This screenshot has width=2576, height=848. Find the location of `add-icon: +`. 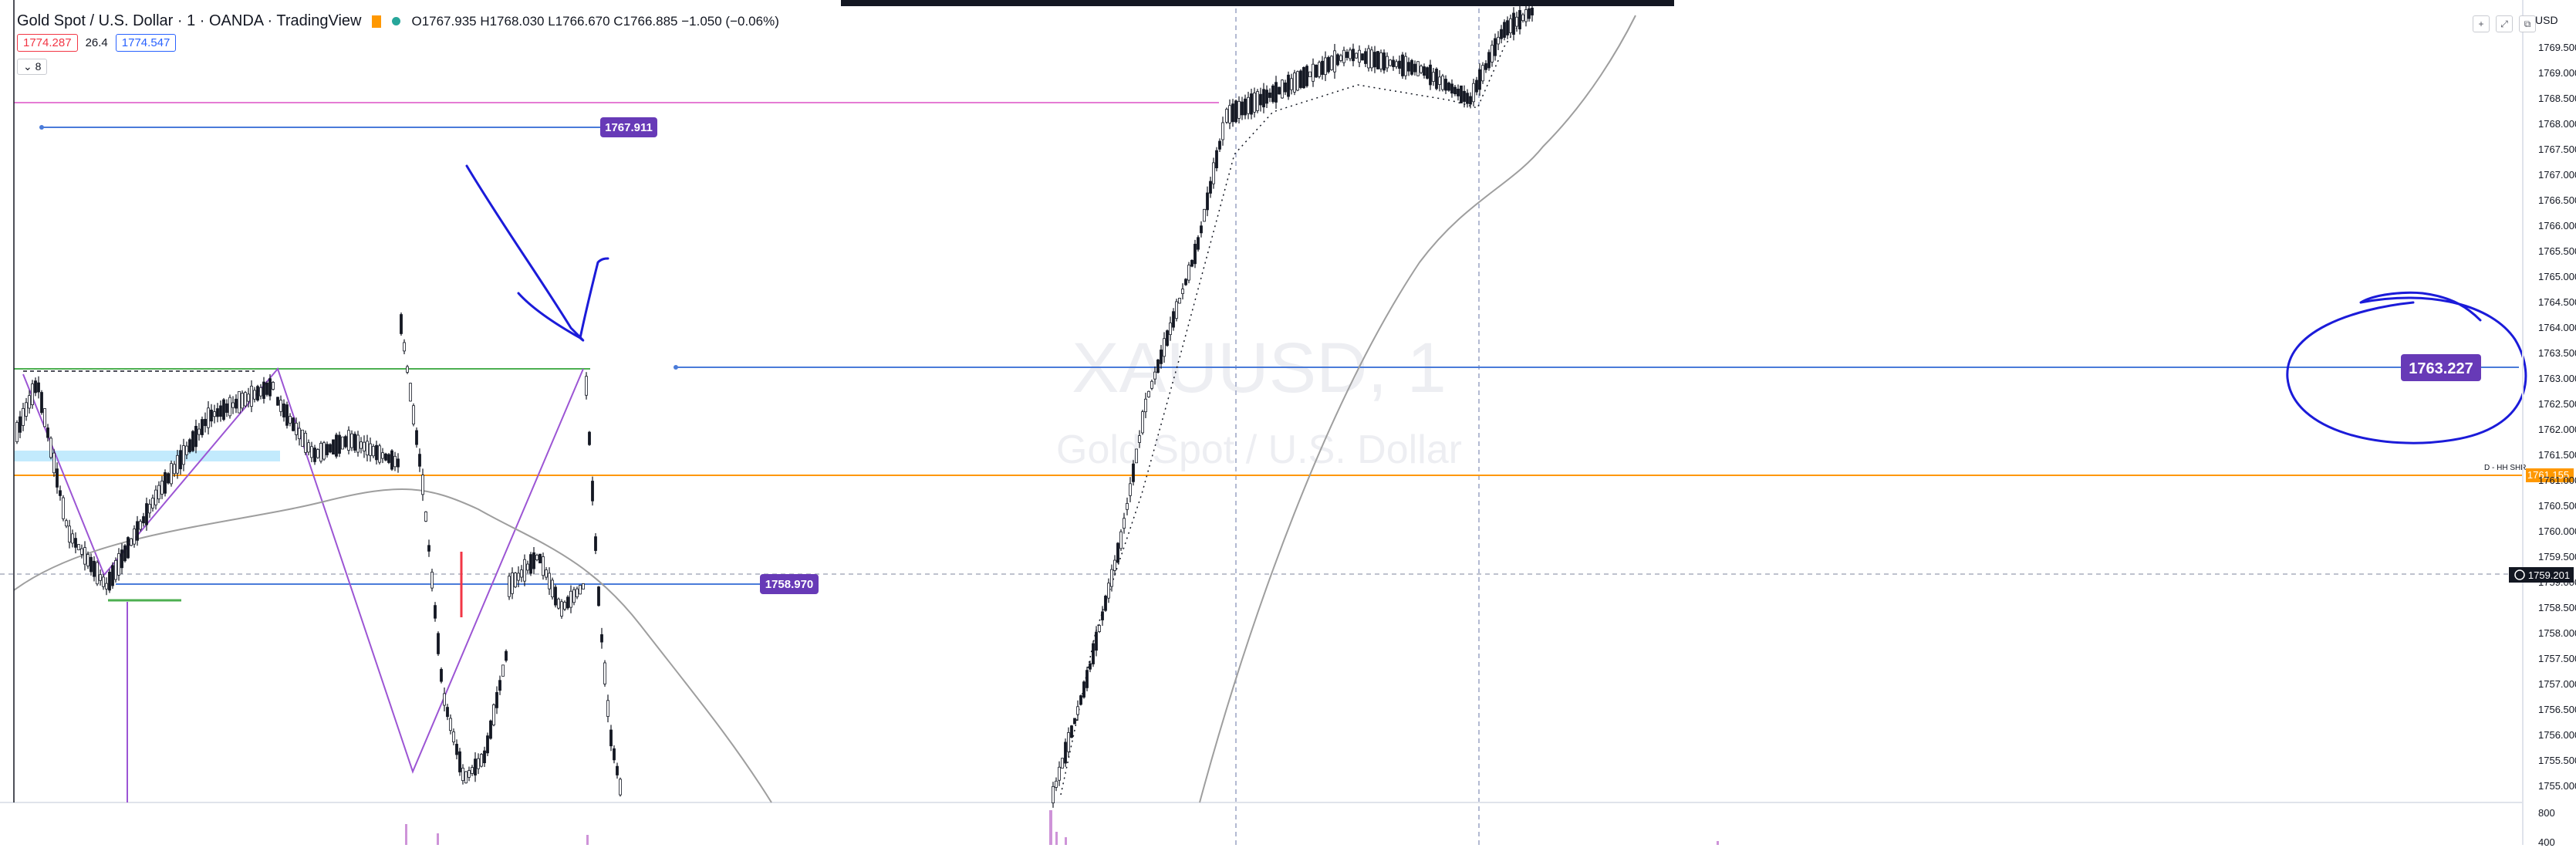

add-icon: + is located at coordinates (2482, 23).